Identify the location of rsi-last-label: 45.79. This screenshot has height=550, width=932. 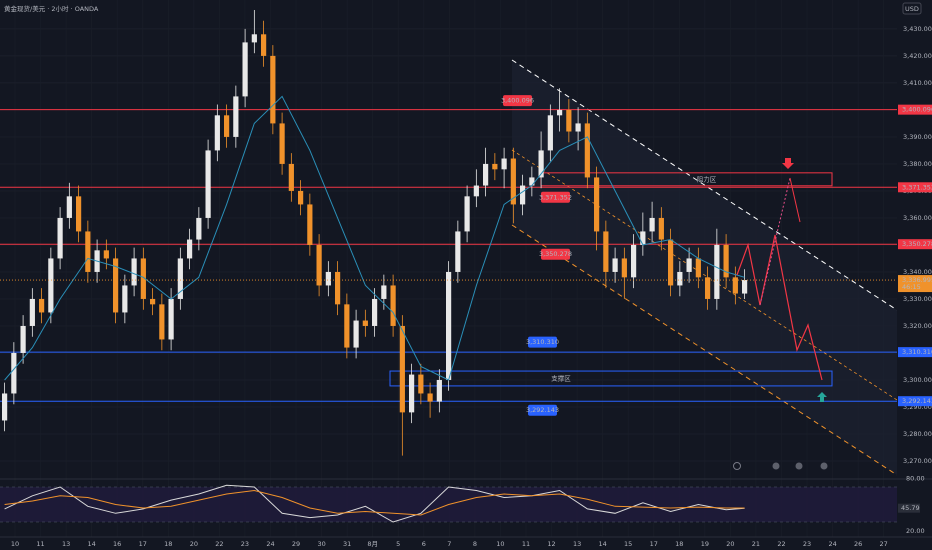
(910, 508).